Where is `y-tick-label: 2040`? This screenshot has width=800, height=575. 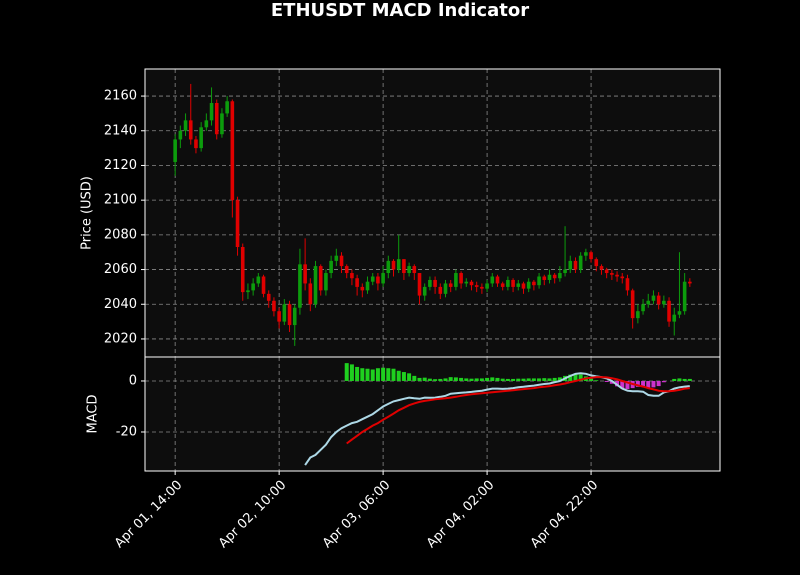 y-tick-label: 2040 is located at coordinates (120, 304).